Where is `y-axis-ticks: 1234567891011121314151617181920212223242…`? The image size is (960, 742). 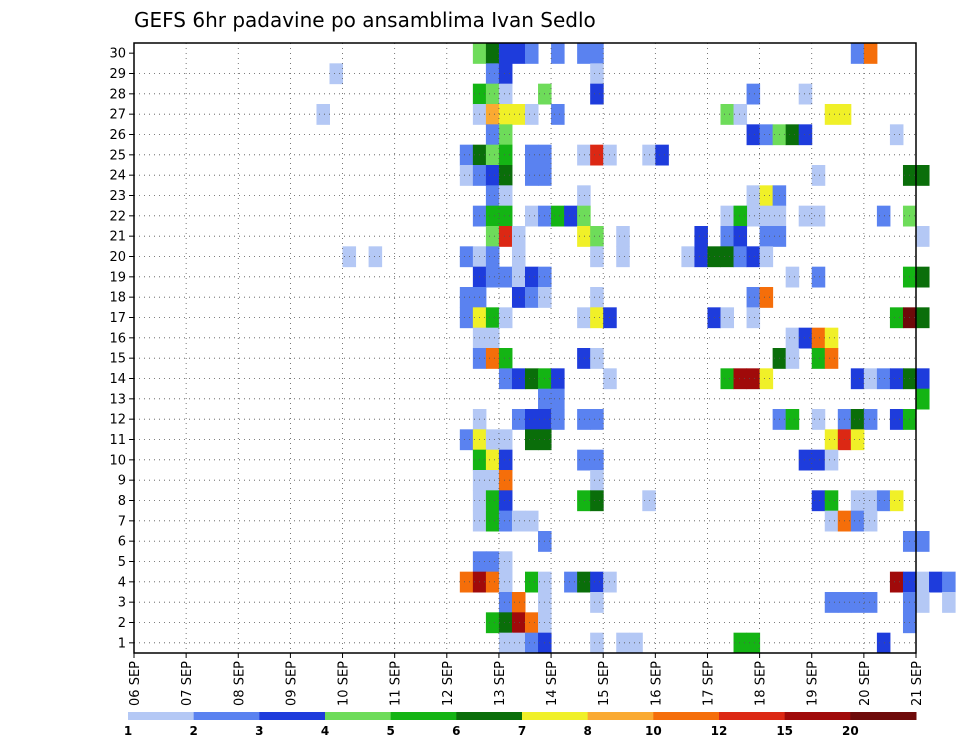 y-axis-ticks: 1234567891011121314151617181920212223242… is located at coordinates (121, 349).